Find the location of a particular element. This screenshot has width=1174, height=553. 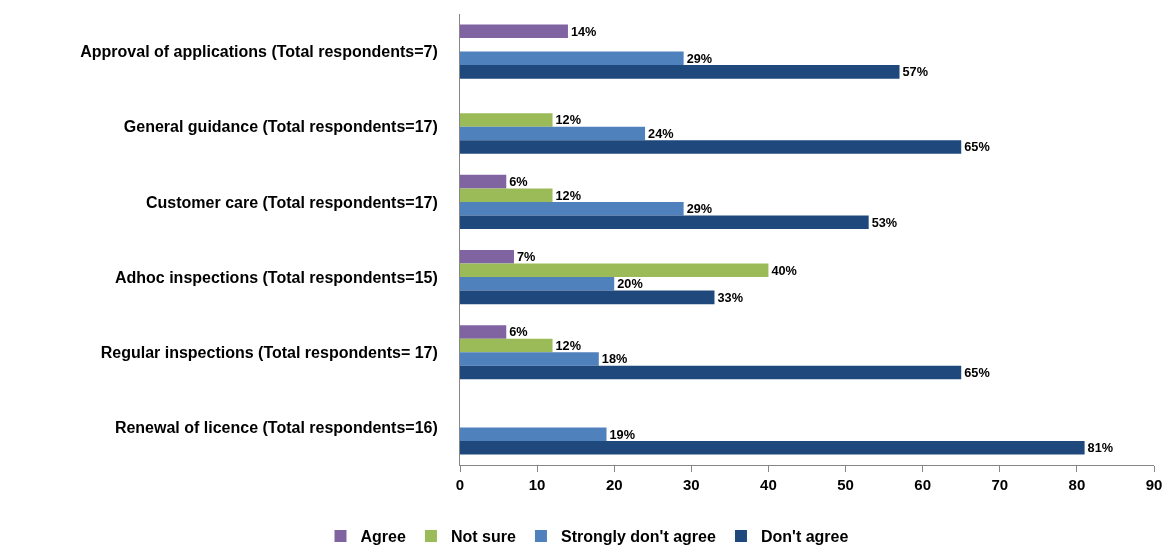

x-tick-label: 0 is located at coordinates (460, 484).